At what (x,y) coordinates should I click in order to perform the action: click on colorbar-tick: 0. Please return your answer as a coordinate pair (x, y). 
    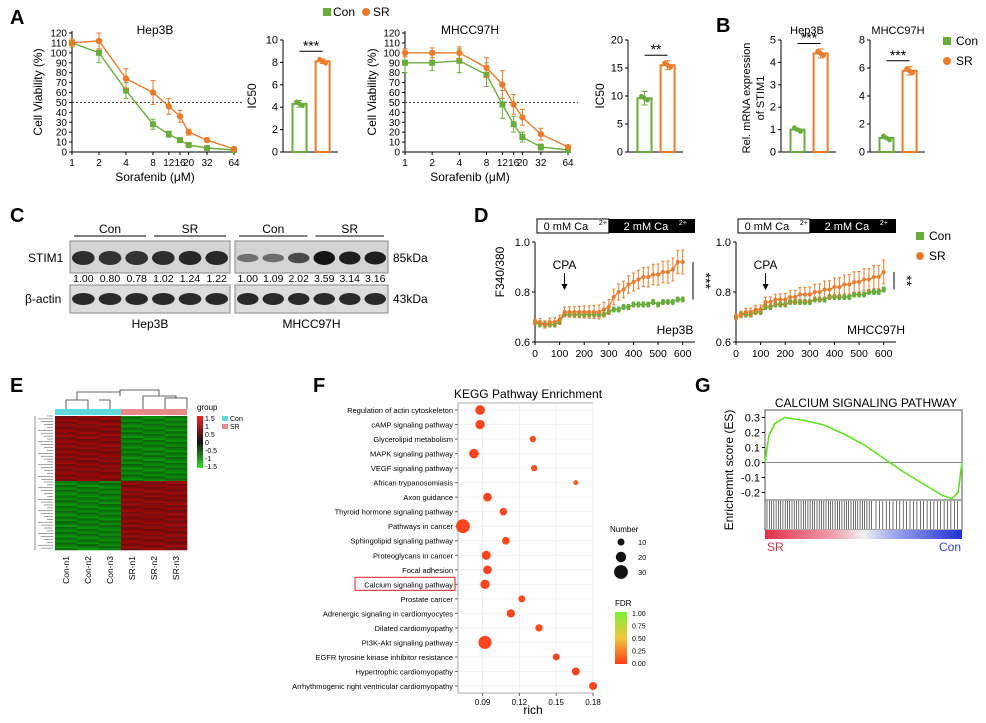
    Looking at the image, I should click on (207, 443).